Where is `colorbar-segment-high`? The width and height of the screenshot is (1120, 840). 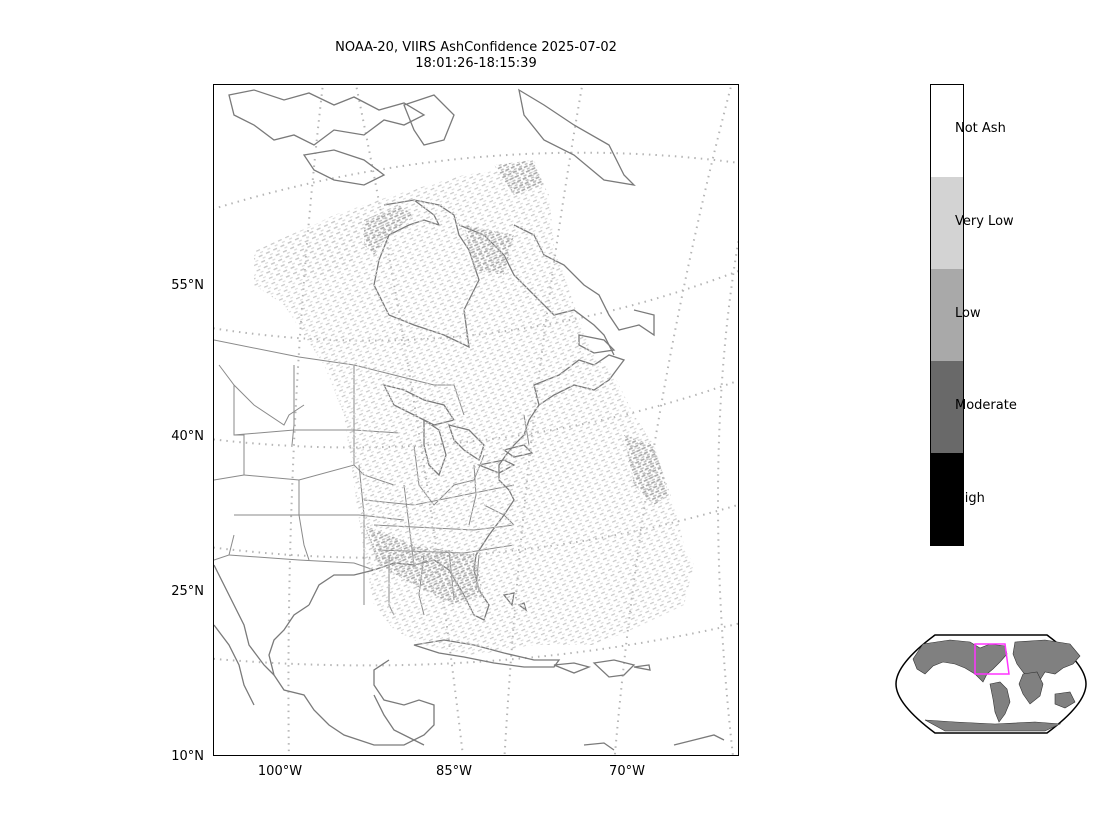
colorbar-segment-high is located at coordinates (947, 499).